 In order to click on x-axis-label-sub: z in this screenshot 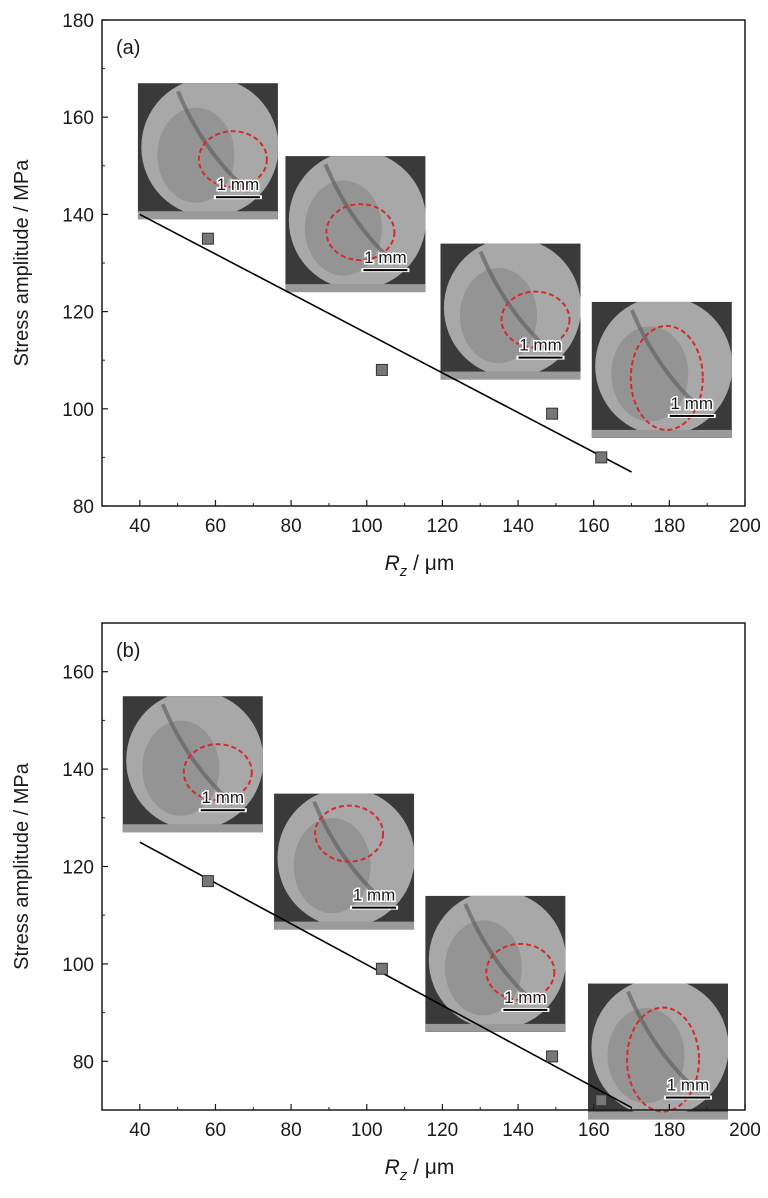, I will do `click(403, 571)`.